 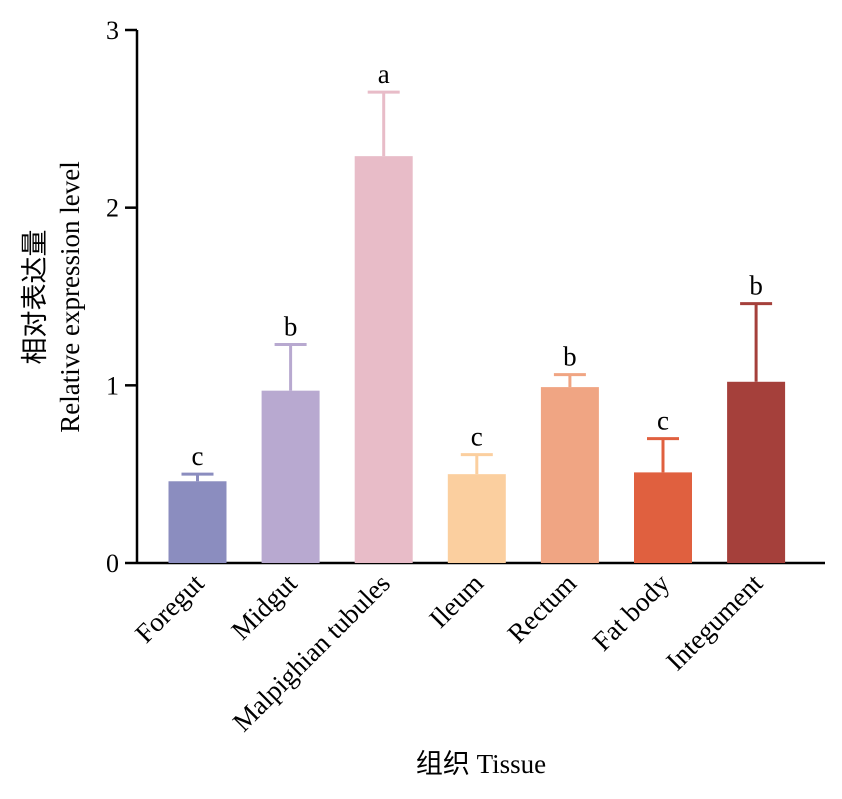 I want to click on significance-label-0: c, so click(x=198, y=456).